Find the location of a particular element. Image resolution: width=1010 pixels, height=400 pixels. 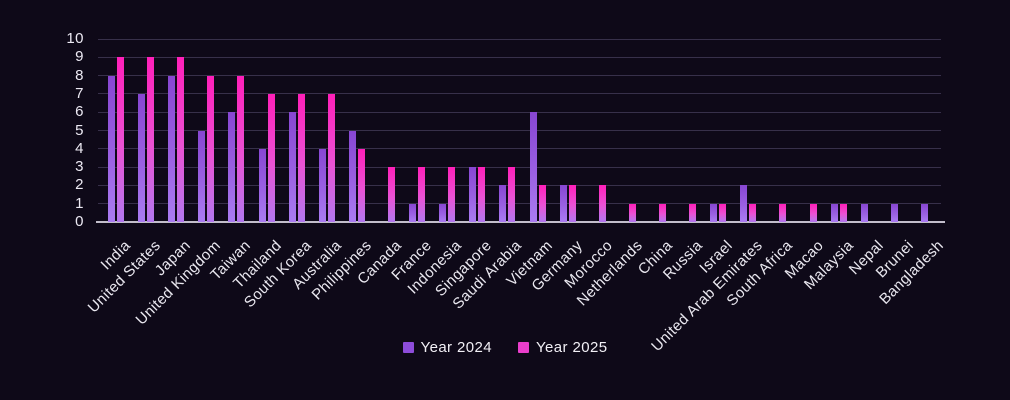

bar-year-2025-saudi-arabia is located at coordinates (512, 194).